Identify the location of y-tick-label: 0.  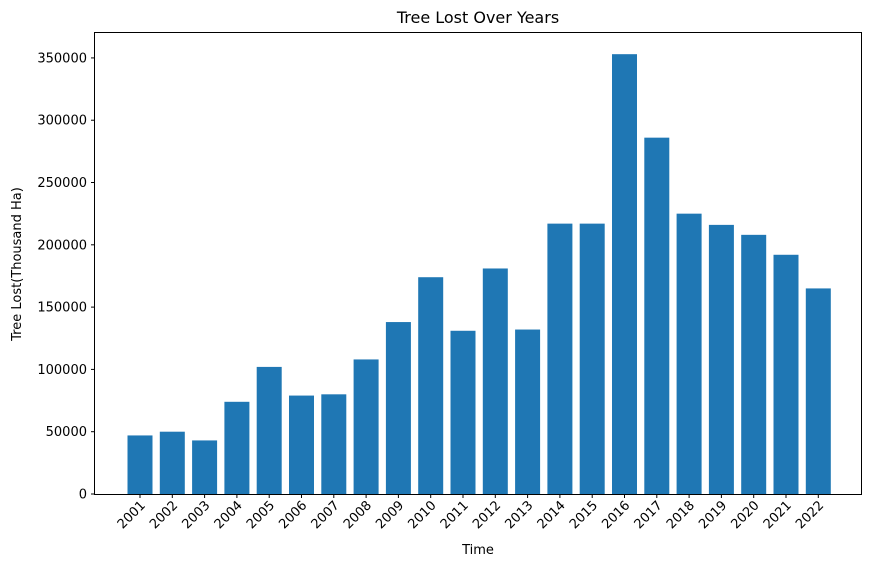
(83, 495).